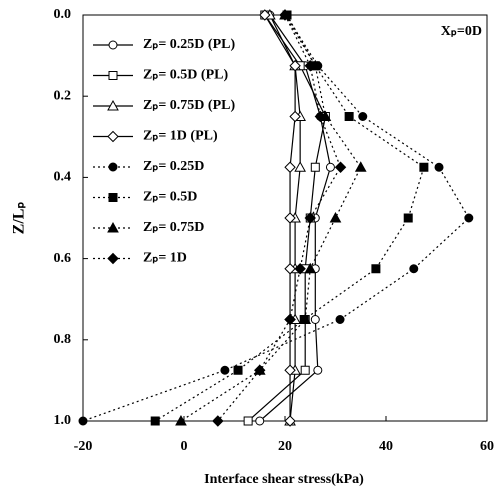 The width and height of the screenshot is (500, 498). Describe the element at coordinates (173, 227) in the screenshot. I see `legend-label: Zₚ= 0.75D` at that location.